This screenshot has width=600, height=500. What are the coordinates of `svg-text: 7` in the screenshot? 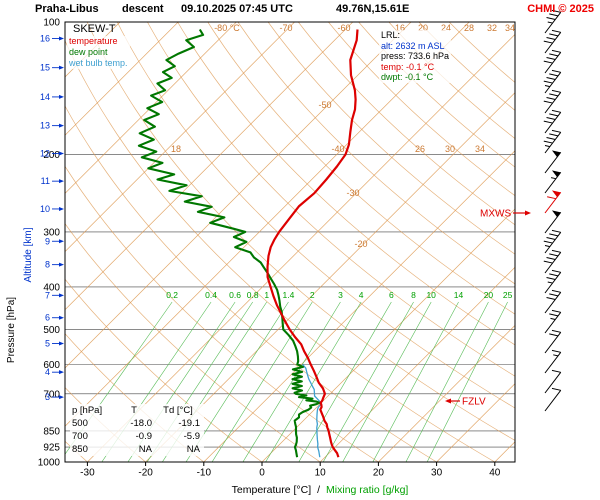 It's located at (47, 295).